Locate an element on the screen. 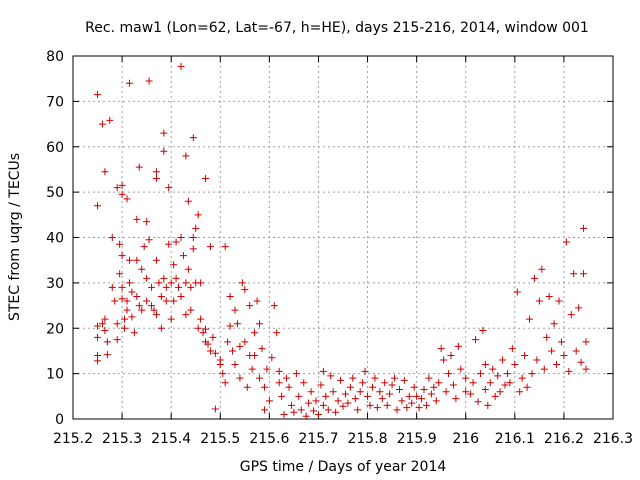 This screenshot has height=480, width=640. x-tick-label: 216.2 is located at coordinates (564, 439).